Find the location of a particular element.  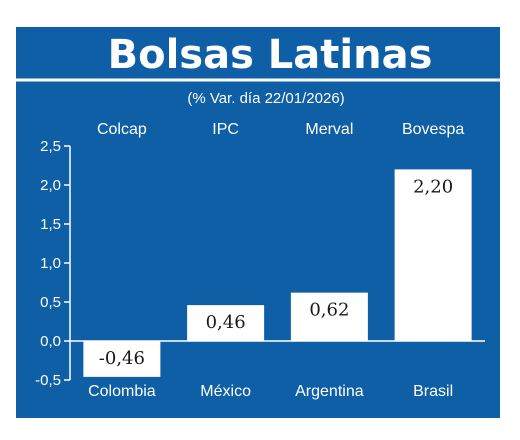

data-label: 0,62 is located at coordinates (329, 310).